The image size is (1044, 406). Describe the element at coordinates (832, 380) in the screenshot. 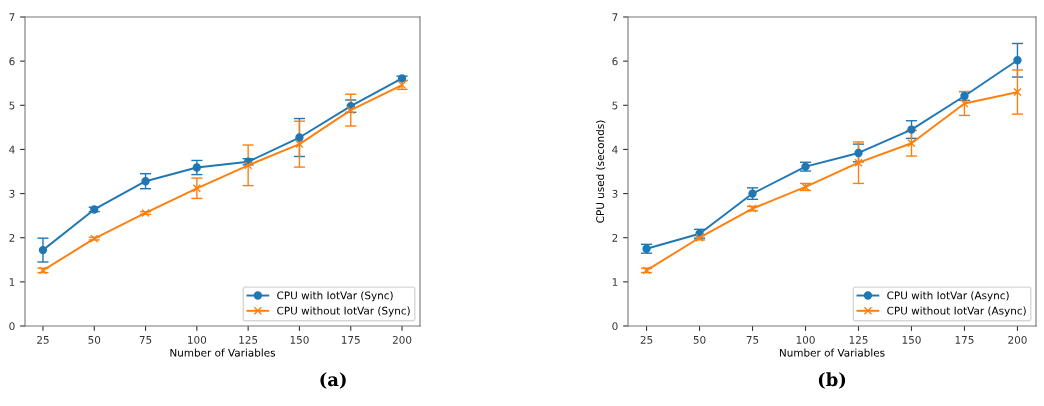

I see `text: (b)` at that location.